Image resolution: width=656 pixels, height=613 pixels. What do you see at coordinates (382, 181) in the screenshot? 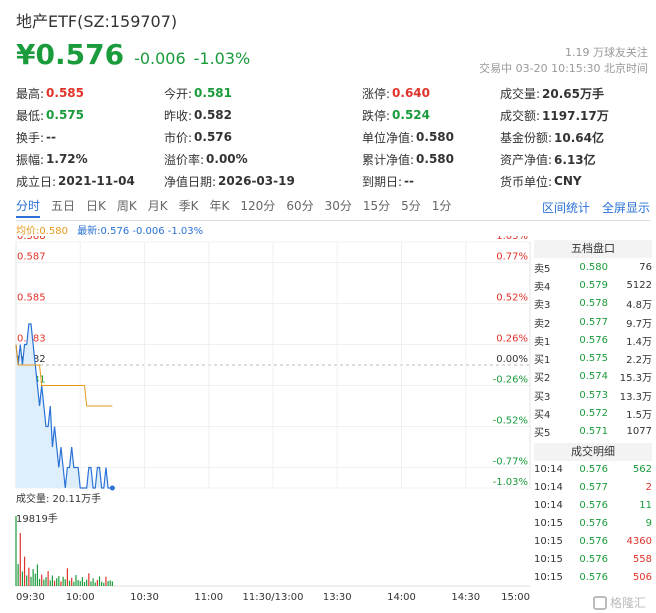
I see `stat-label: 到期日:` at bounding box center [382, 181].